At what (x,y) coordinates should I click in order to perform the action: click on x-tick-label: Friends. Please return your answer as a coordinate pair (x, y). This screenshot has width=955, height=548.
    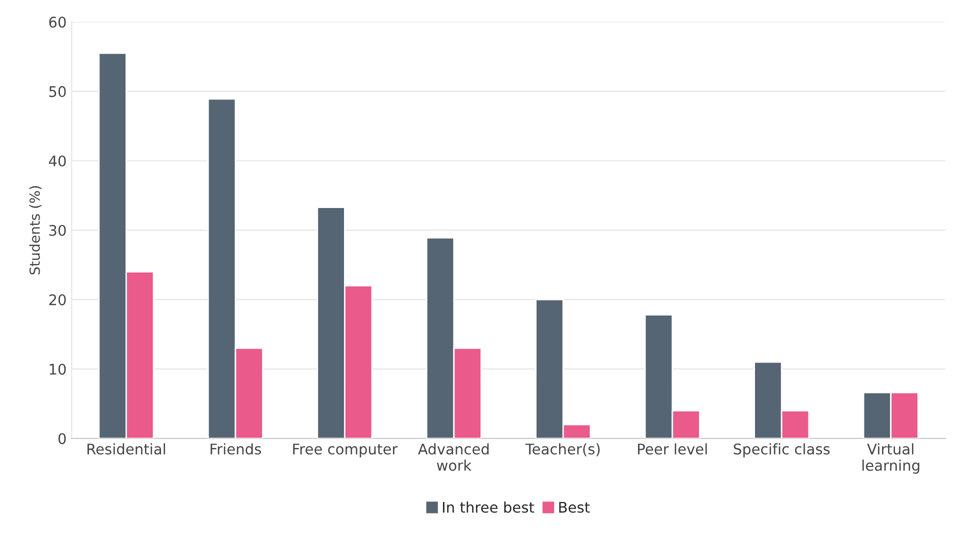
    Looking at the image, I should click on (235, 449).